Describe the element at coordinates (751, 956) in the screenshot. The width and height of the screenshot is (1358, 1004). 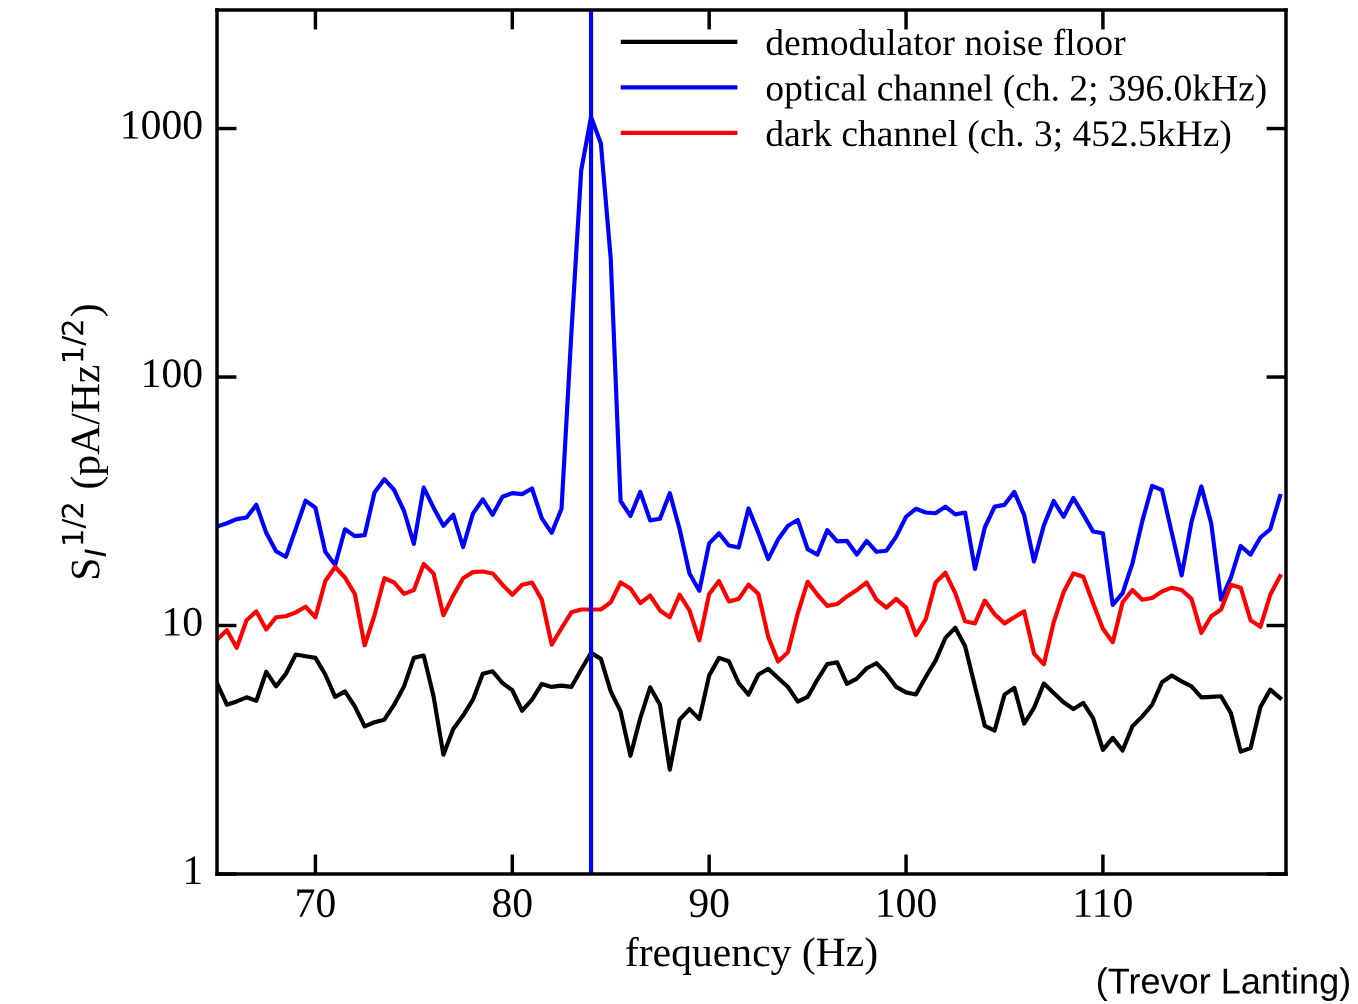
I see `x-axis-title: frequency (Hz)` at that location.